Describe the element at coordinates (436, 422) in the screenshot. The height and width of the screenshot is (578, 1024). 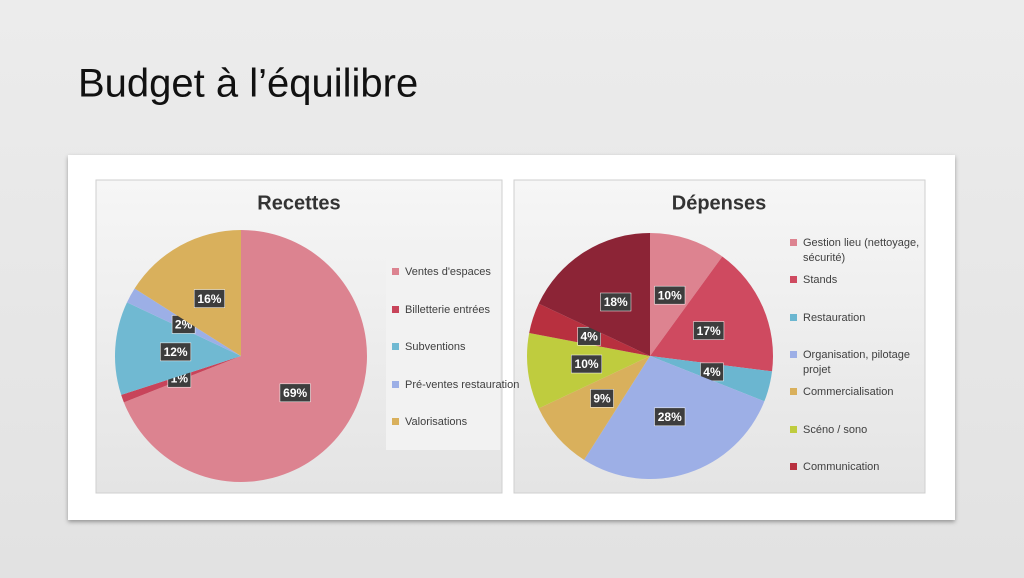
I see `legend-label: Valorisations` at that location.